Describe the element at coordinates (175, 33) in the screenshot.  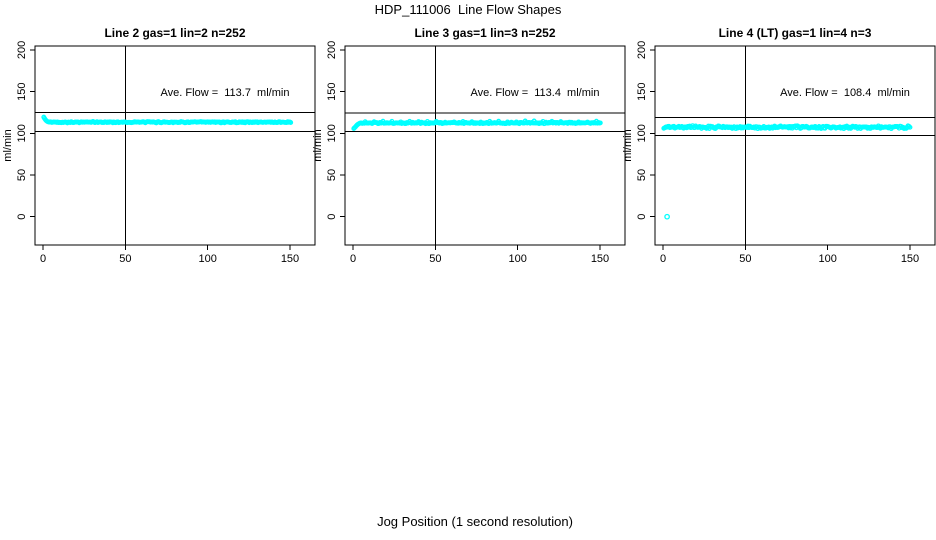
I see `subplot-title-line2: Line 2 gas=1 lin=2 n=252` at that location.